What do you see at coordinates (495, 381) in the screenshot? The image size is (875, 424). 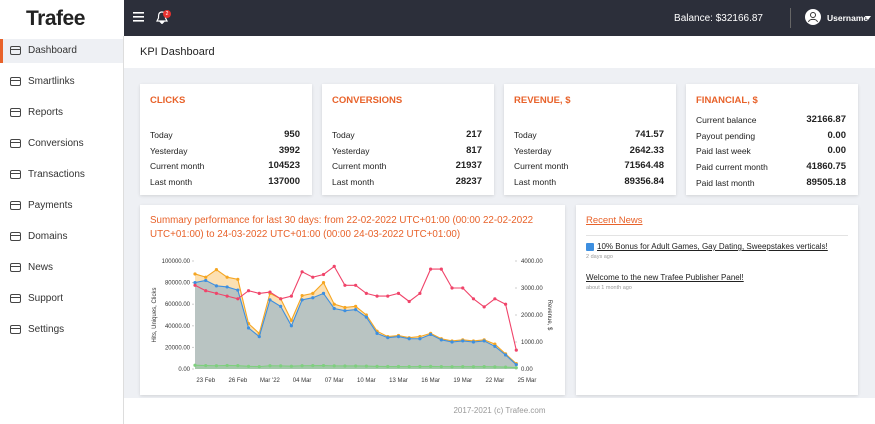 I see `x-tick-label: 22 Mar` at bounding box center [495, 381].